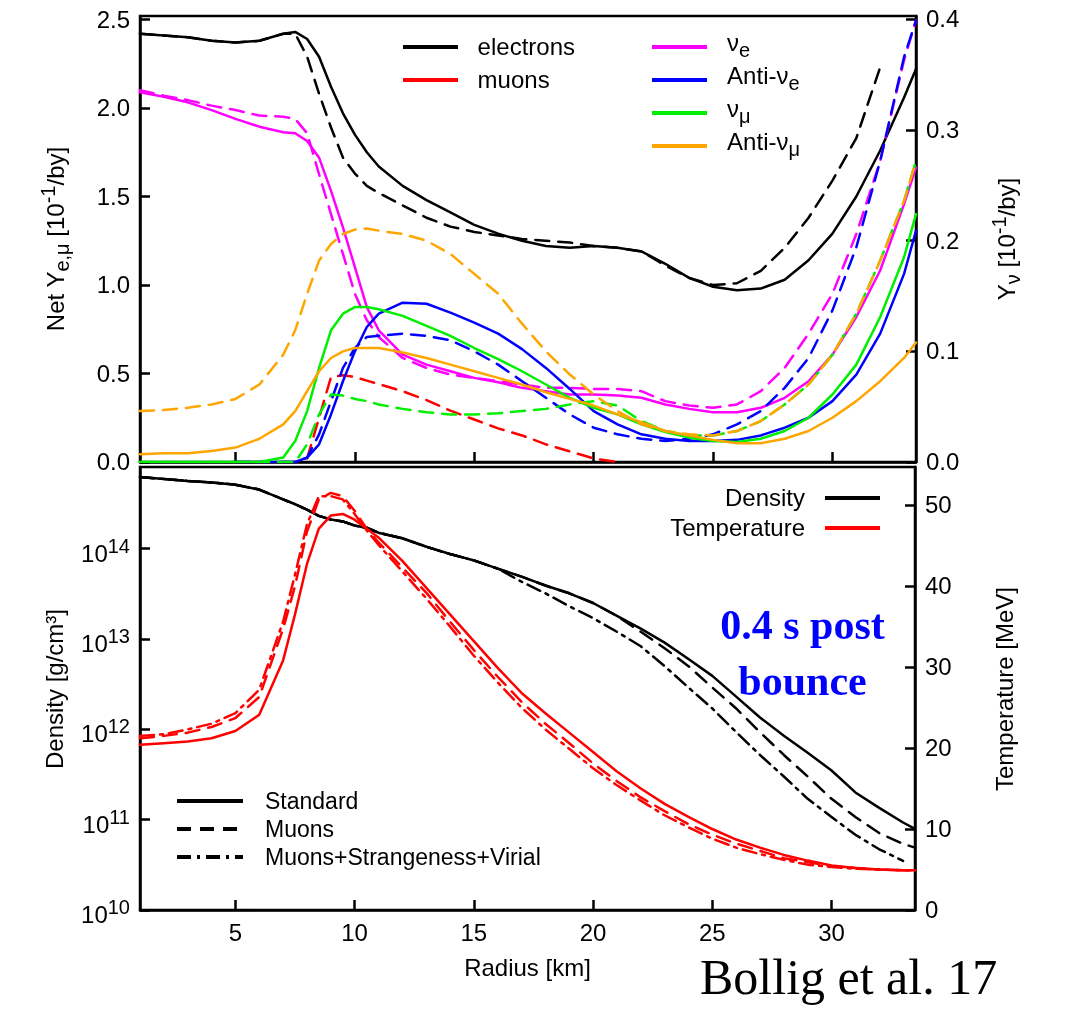 This screenshot has height=1023, width=1082. I want to click on y2-tick-label: 50, so click(938, 505).